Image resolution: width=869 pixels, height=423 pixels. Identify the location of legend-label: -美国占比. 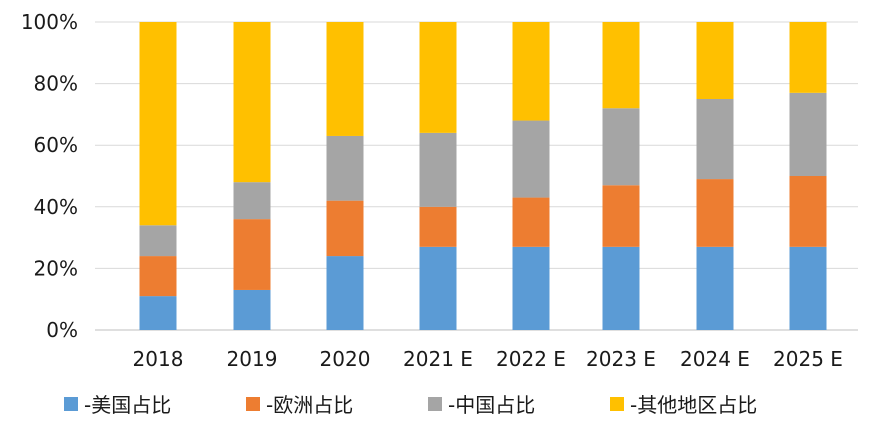
(127, 405).